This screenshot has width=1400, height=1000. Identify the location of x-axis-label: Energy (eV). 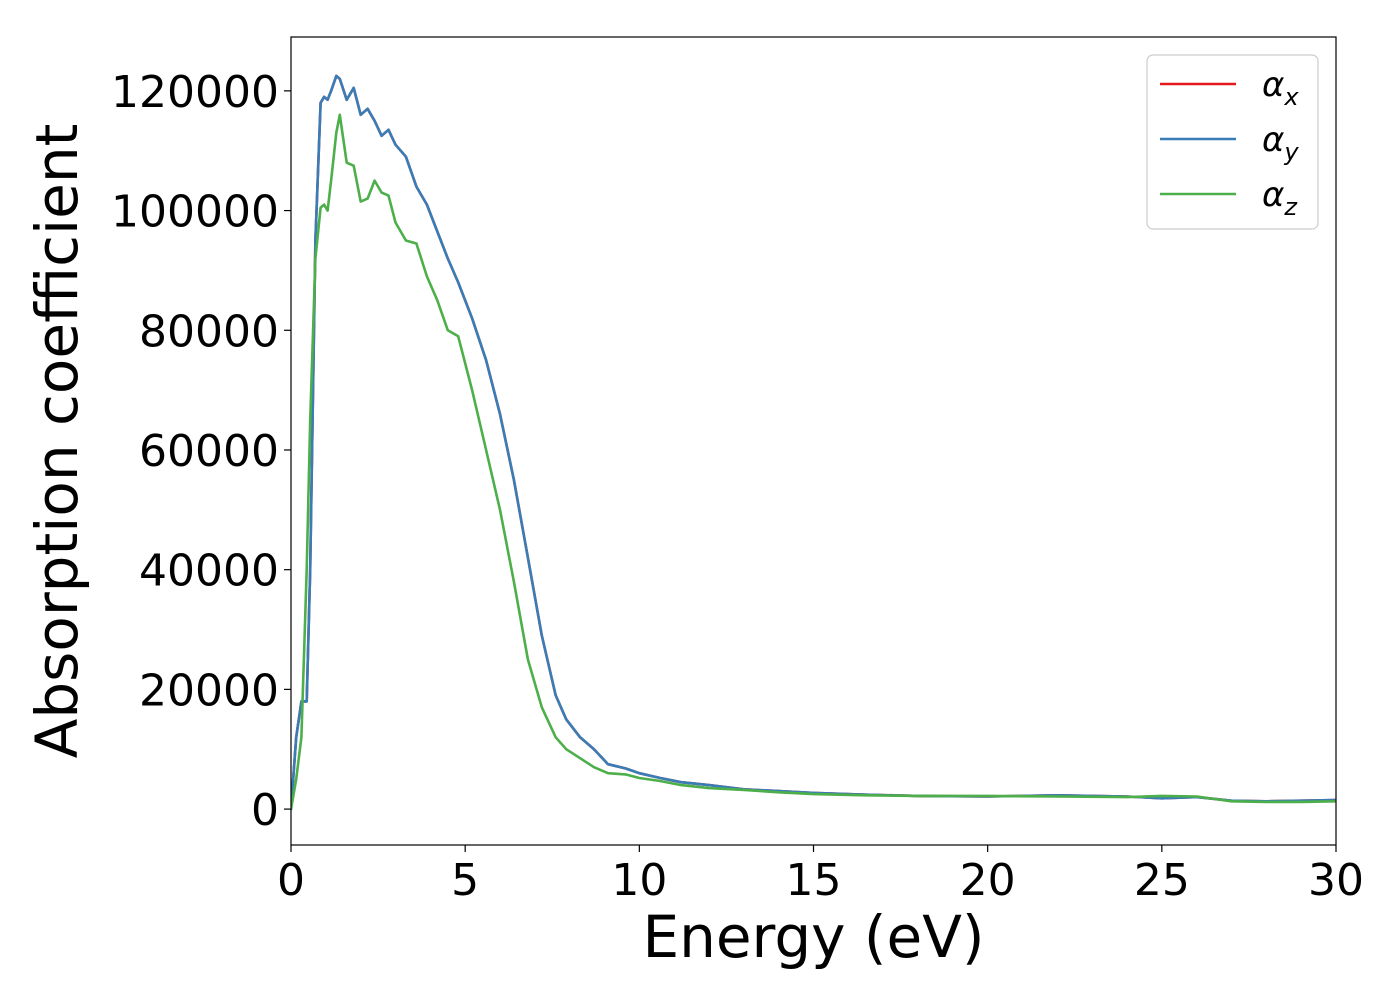
(813, 937).